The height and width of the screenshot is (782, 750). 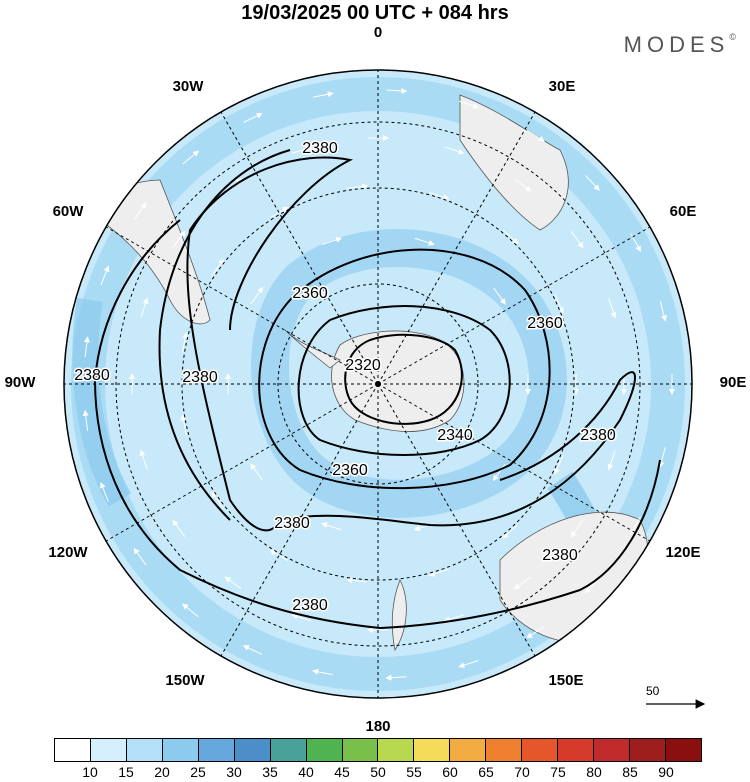 I want to click on legend-tick-label: 55, so click(x=414, y=772).